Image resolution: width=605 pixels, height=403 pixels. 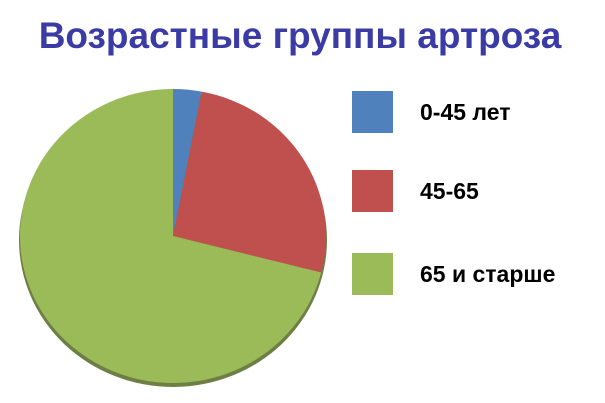 I want to click on legend-label: 0-45 лет, so click(x=465, y=112).